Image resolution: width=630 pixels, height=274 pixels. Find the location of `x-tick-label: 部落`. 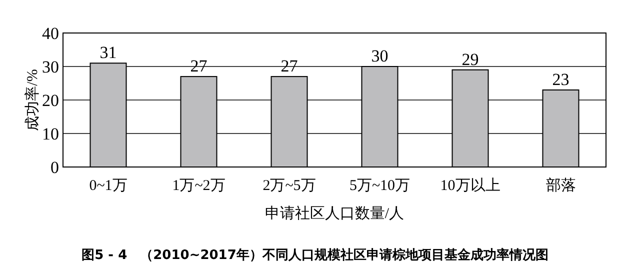

x-tick-label: 部落 is located at coordinates (561, 185).